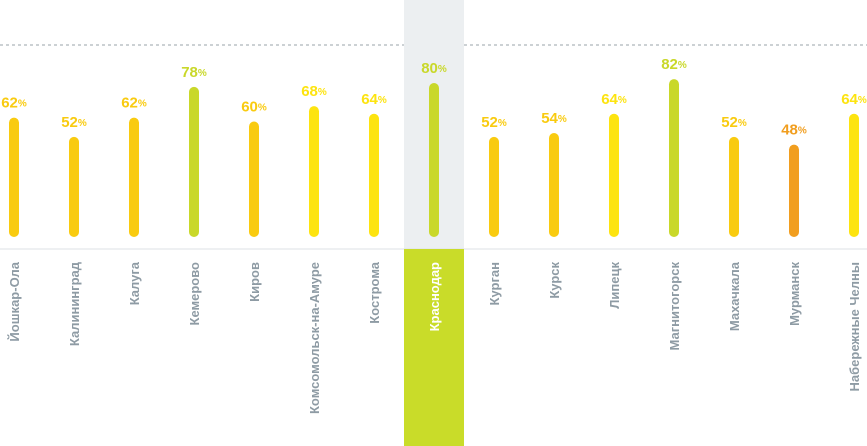 The width and height of the screenshot is (867, 446). What do you see at coordinates (434, 296) in the screenshot?
I see `category-label-8: Краснодар` at bounding box center [434, 296].